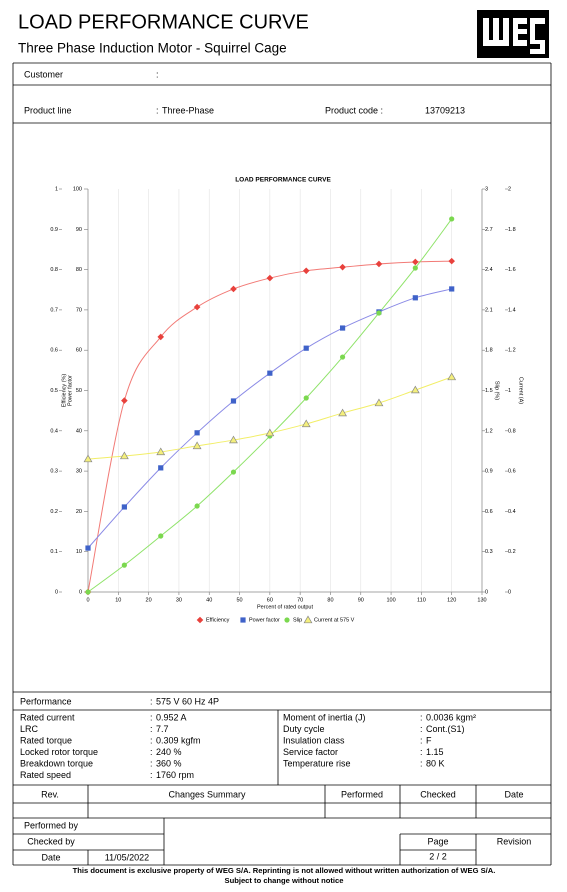 This screenshot has width=567, height=892. I want to click on revision-table: Rev. Changes Summary Performed Checked Date, so click(282, 794).